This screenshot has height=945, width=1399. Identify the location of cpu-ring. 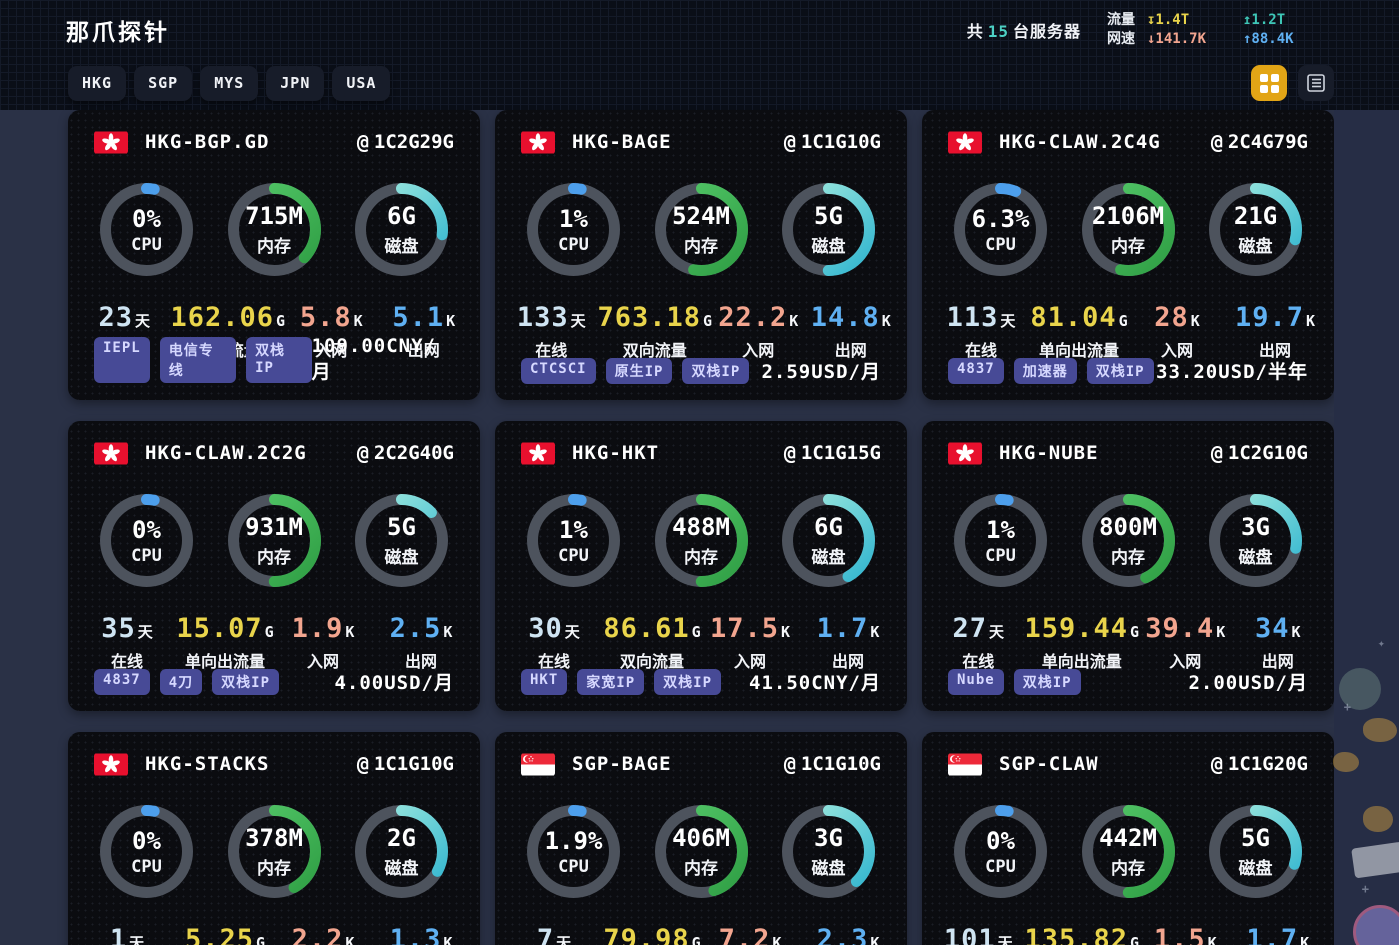
(573, 851).